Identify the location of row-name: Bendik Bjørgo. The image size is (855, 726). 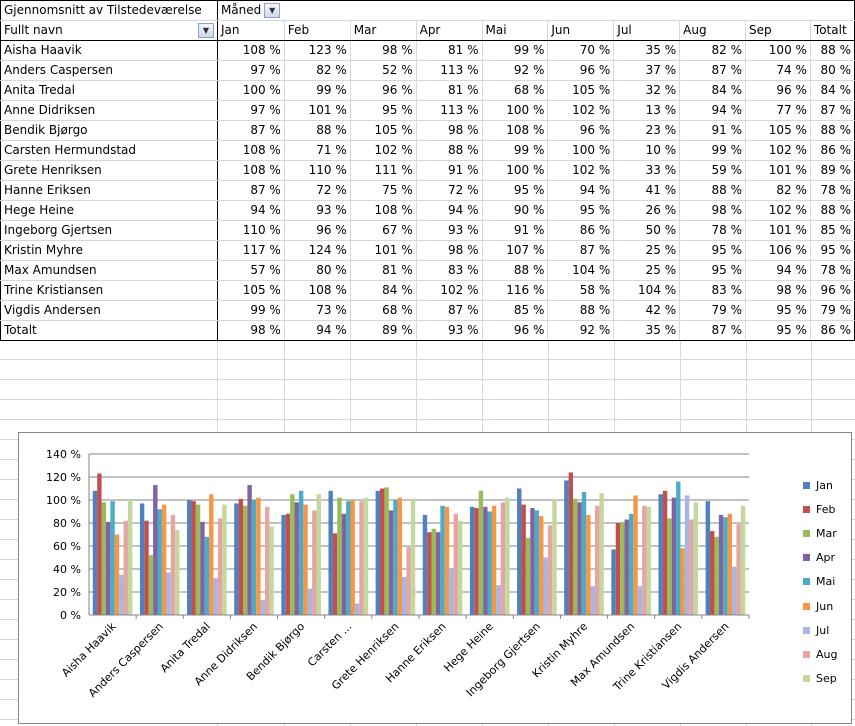
(109, 130).